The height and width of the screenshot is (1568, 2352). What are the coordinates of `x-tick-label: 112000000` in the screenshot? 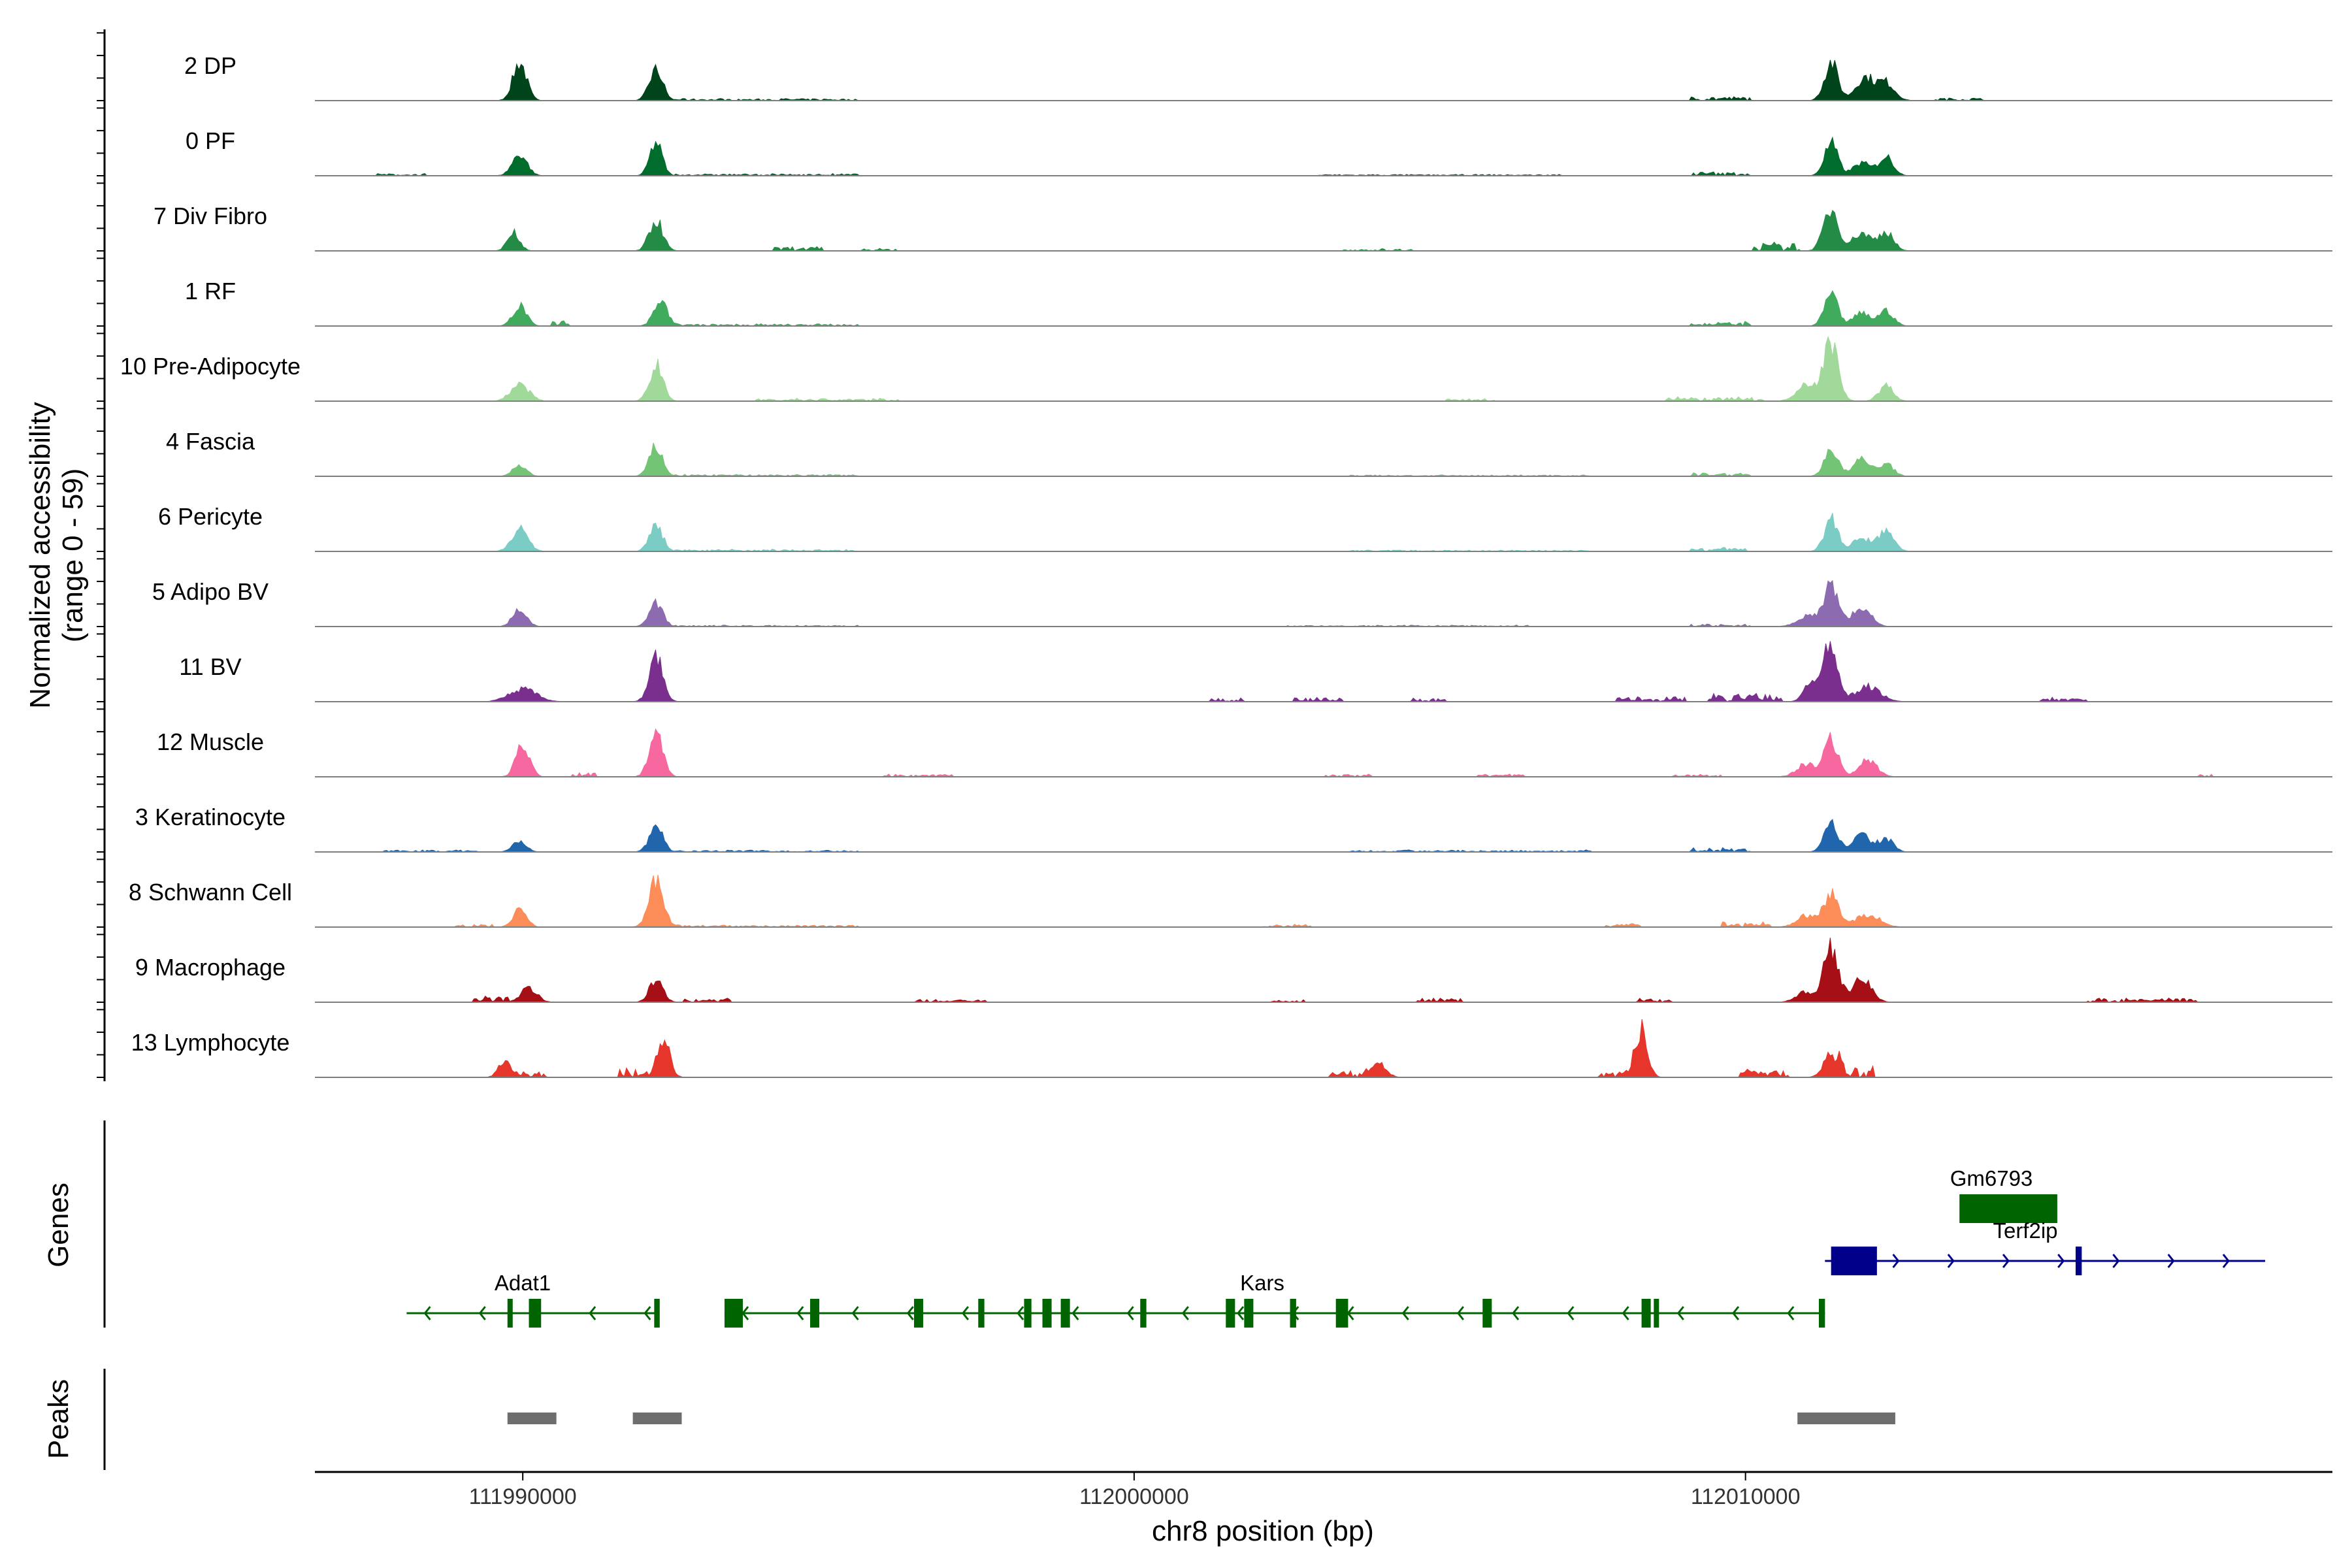 It's located at (1134, 1496).